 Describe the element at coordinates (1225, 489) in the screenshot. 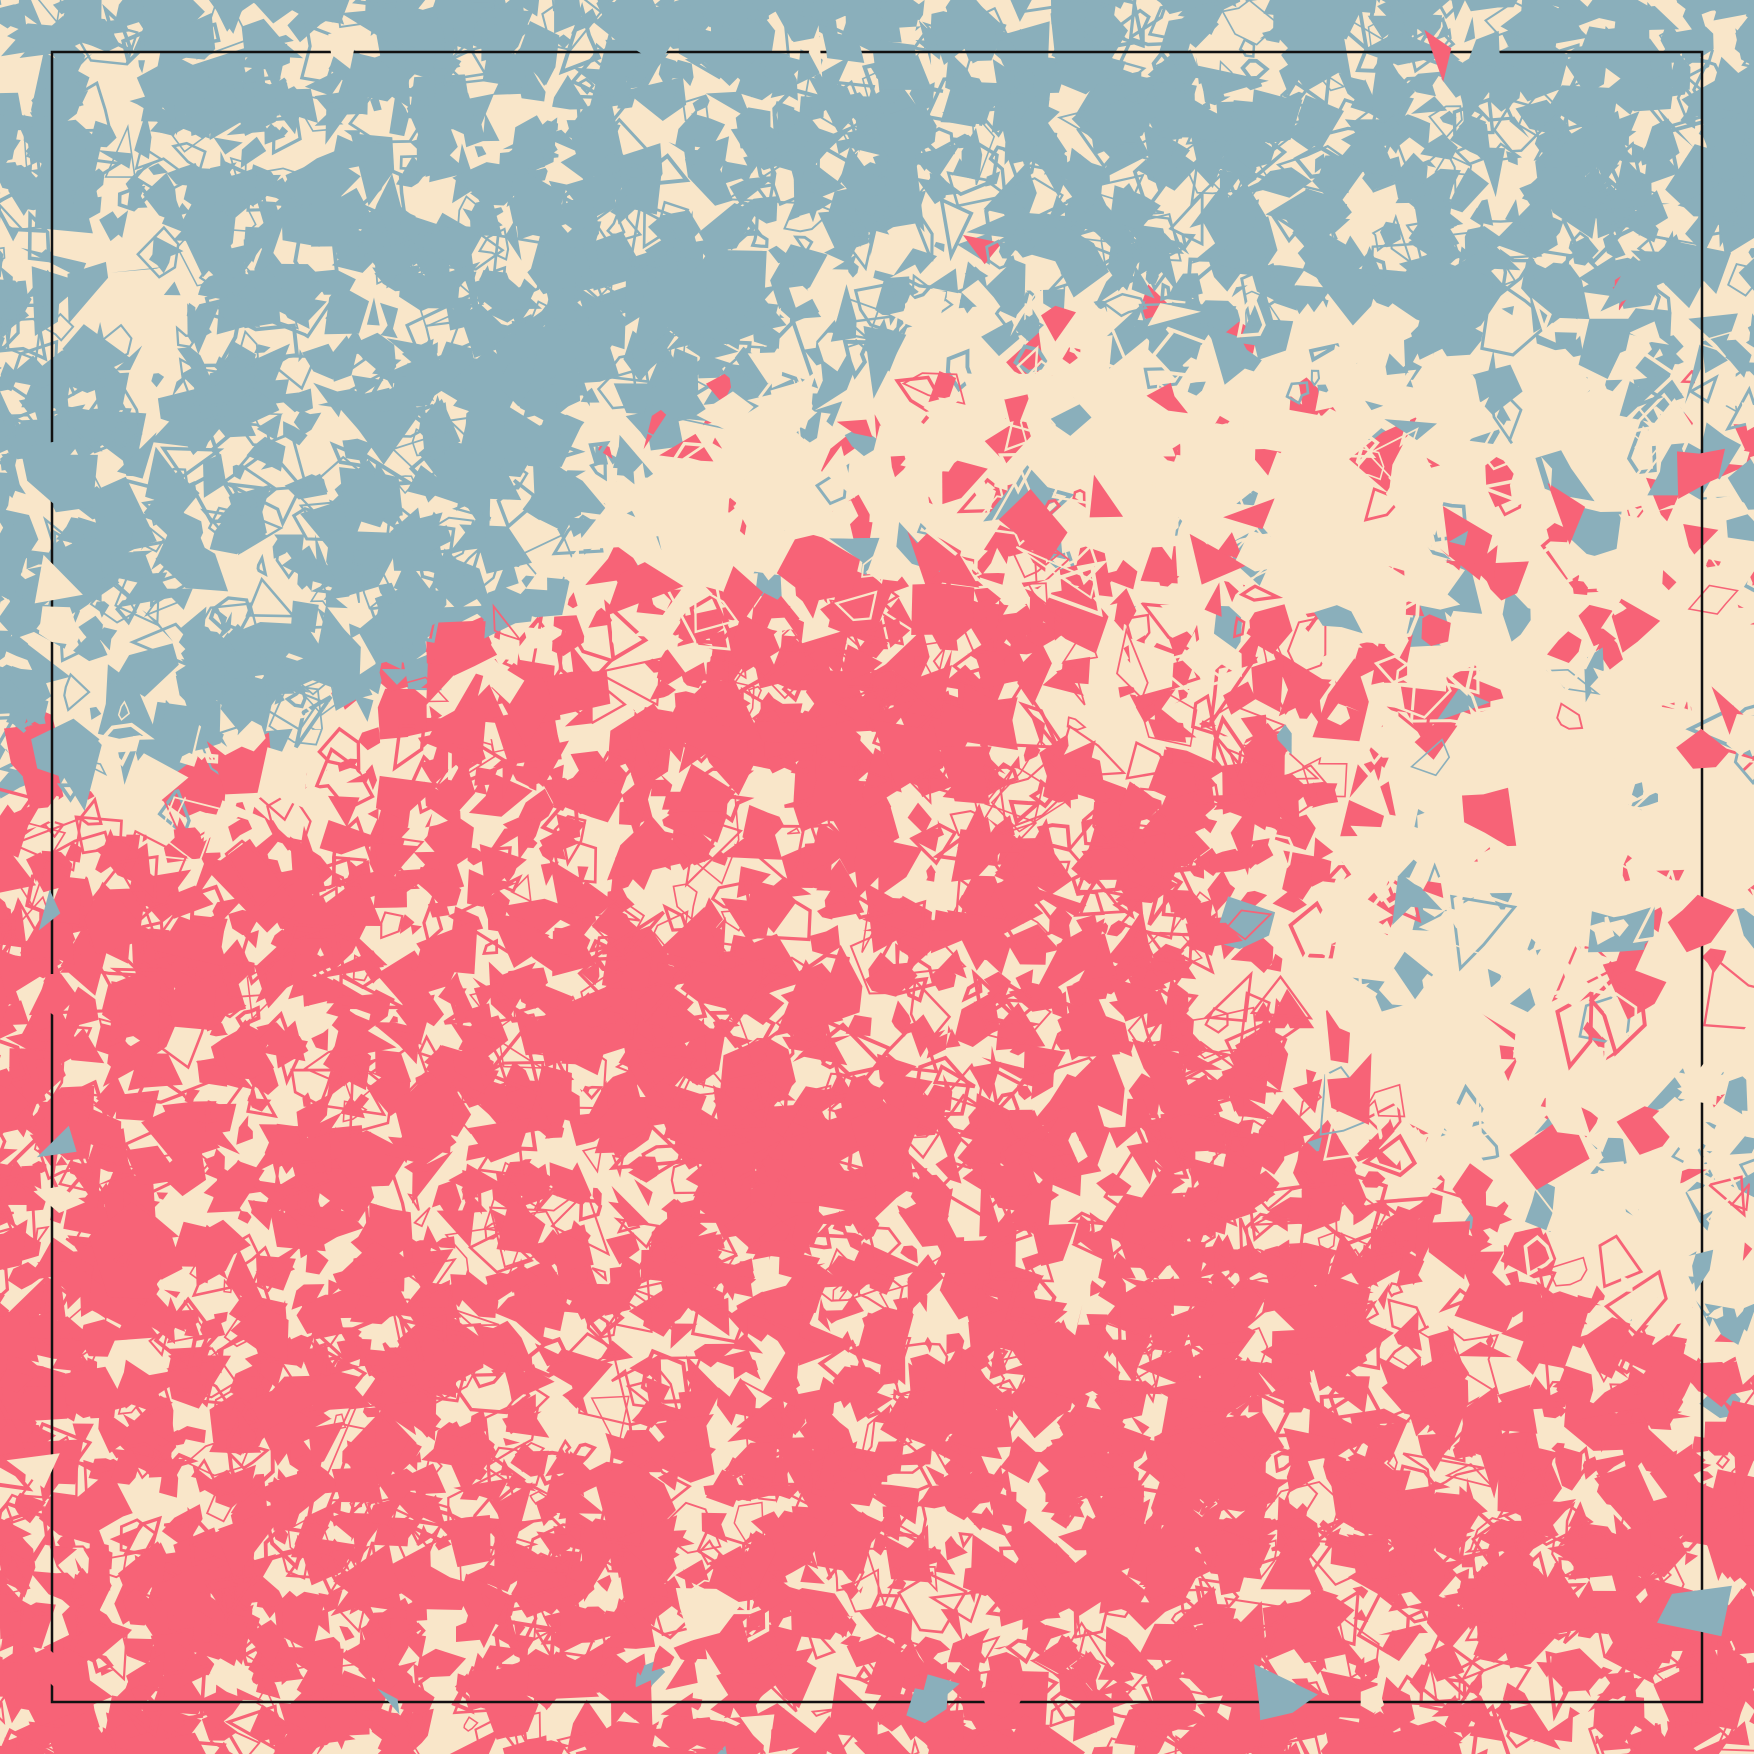

I see `shard-1908` at that location.